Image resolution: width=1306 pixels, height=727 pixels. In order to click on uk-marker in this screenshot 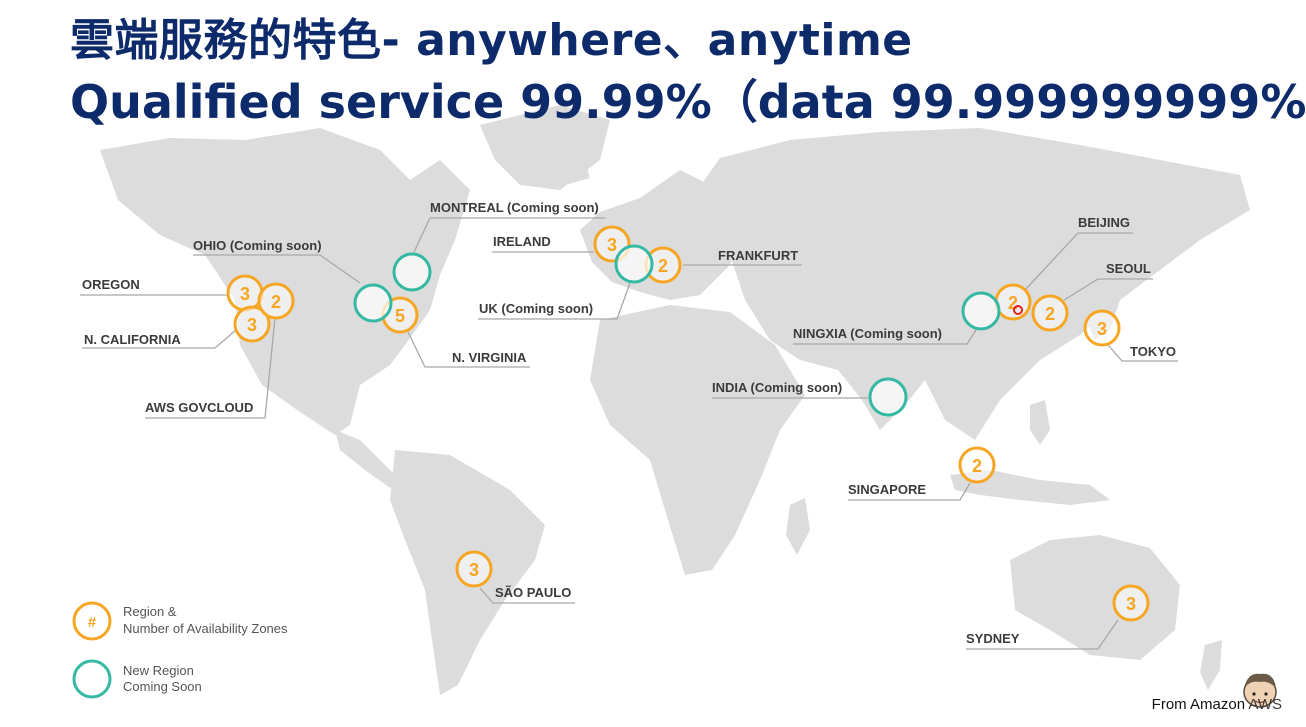, I will do `click(634, 264)`.